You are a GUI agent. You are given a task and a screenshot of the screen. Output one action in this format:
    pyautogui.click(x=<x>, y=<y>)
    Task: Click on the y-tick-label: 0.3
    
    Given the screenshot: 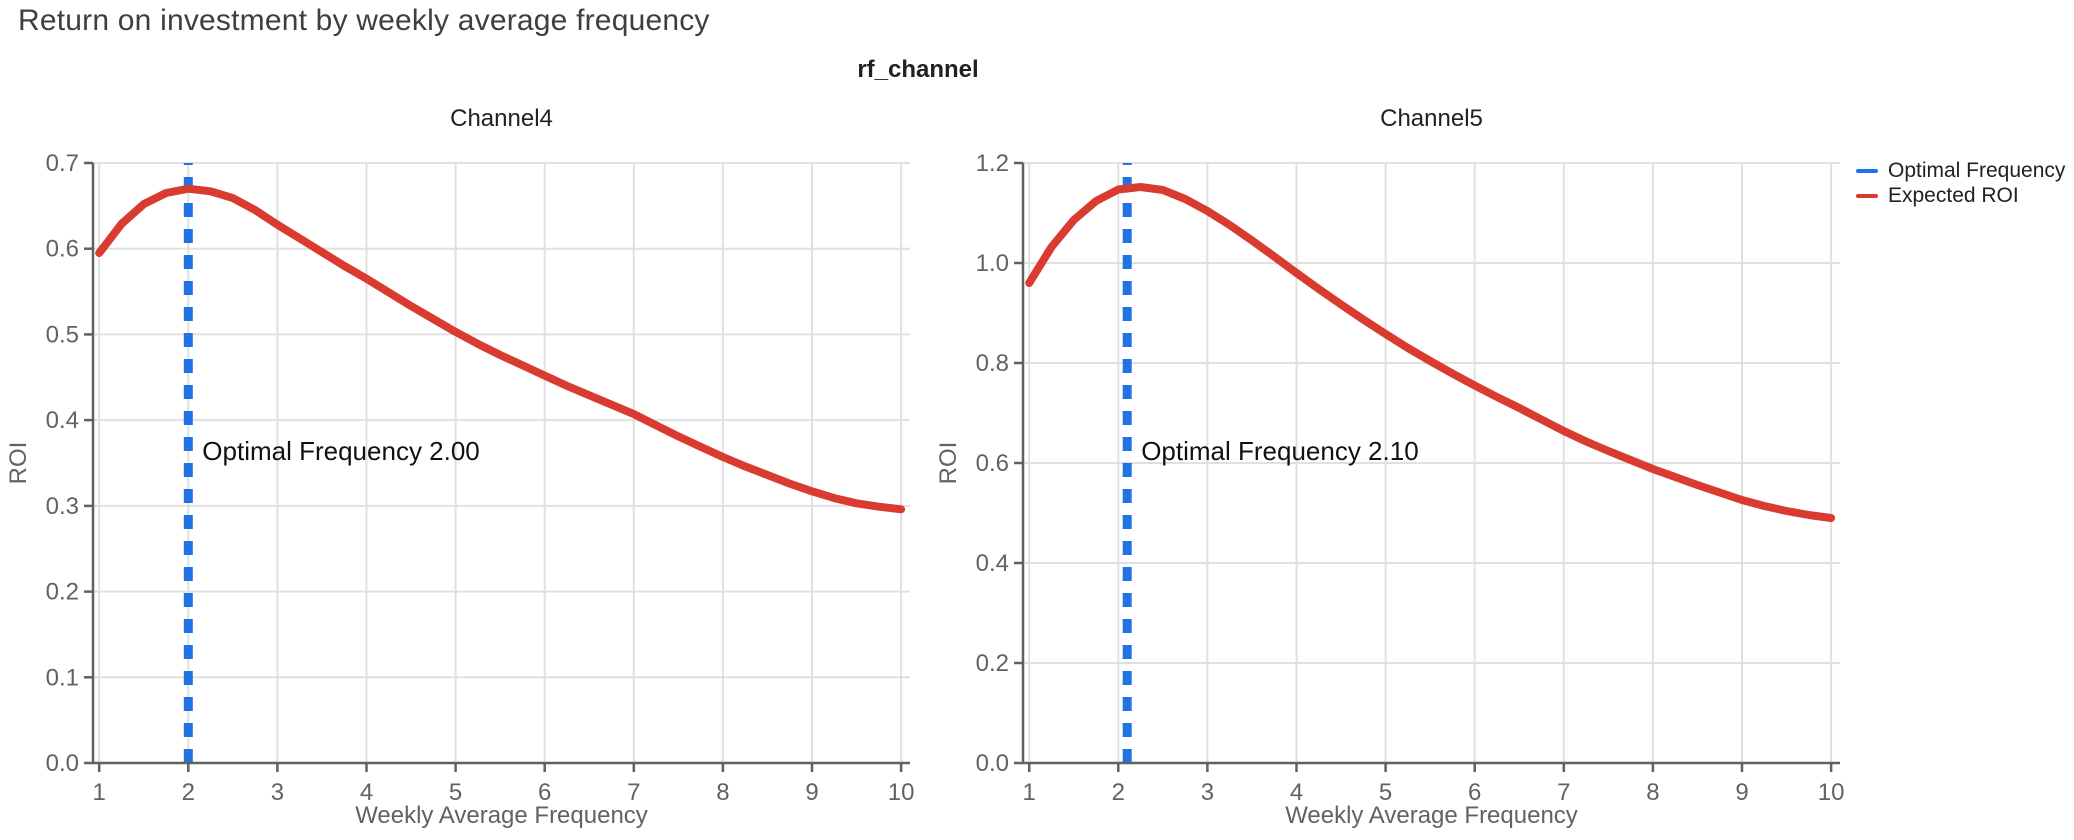 What is the action you would take?
    pyautogui.click(x=62, y=506)
    